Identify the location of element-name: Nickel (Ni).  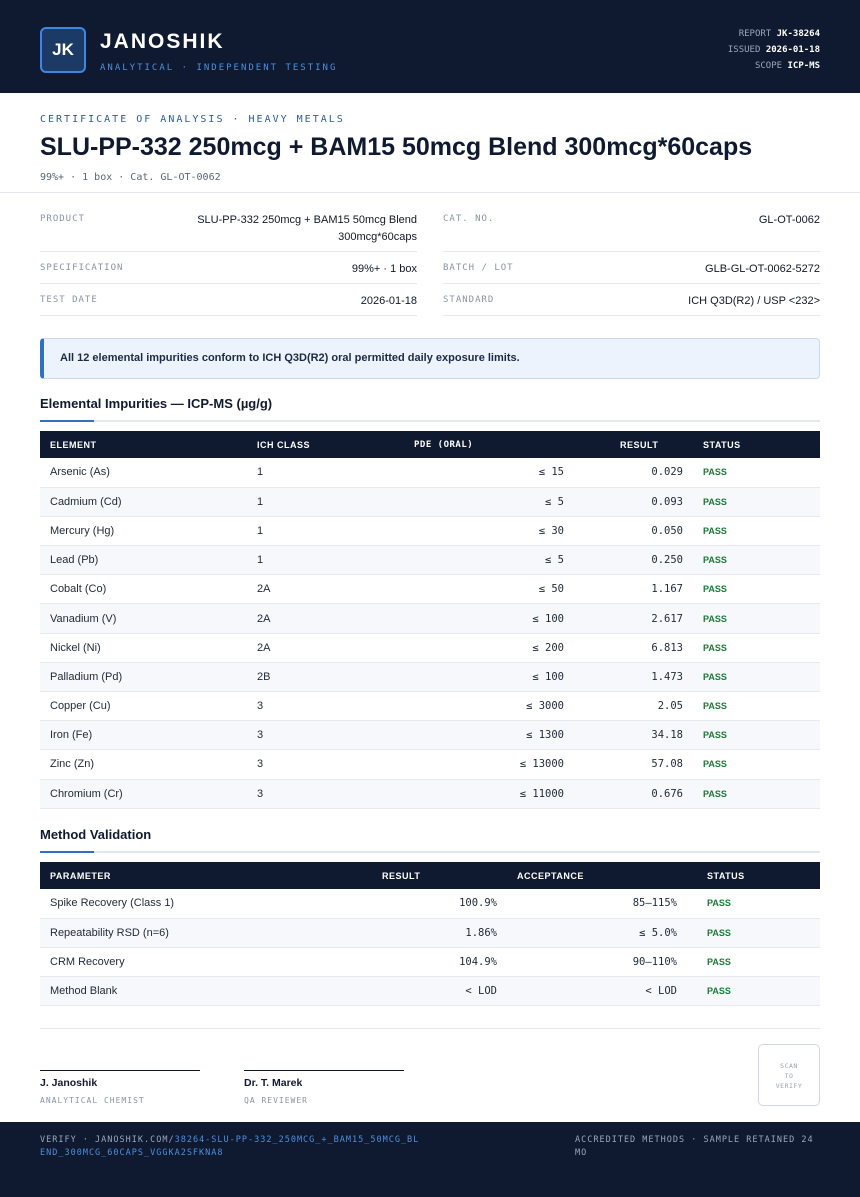
(143, 648).